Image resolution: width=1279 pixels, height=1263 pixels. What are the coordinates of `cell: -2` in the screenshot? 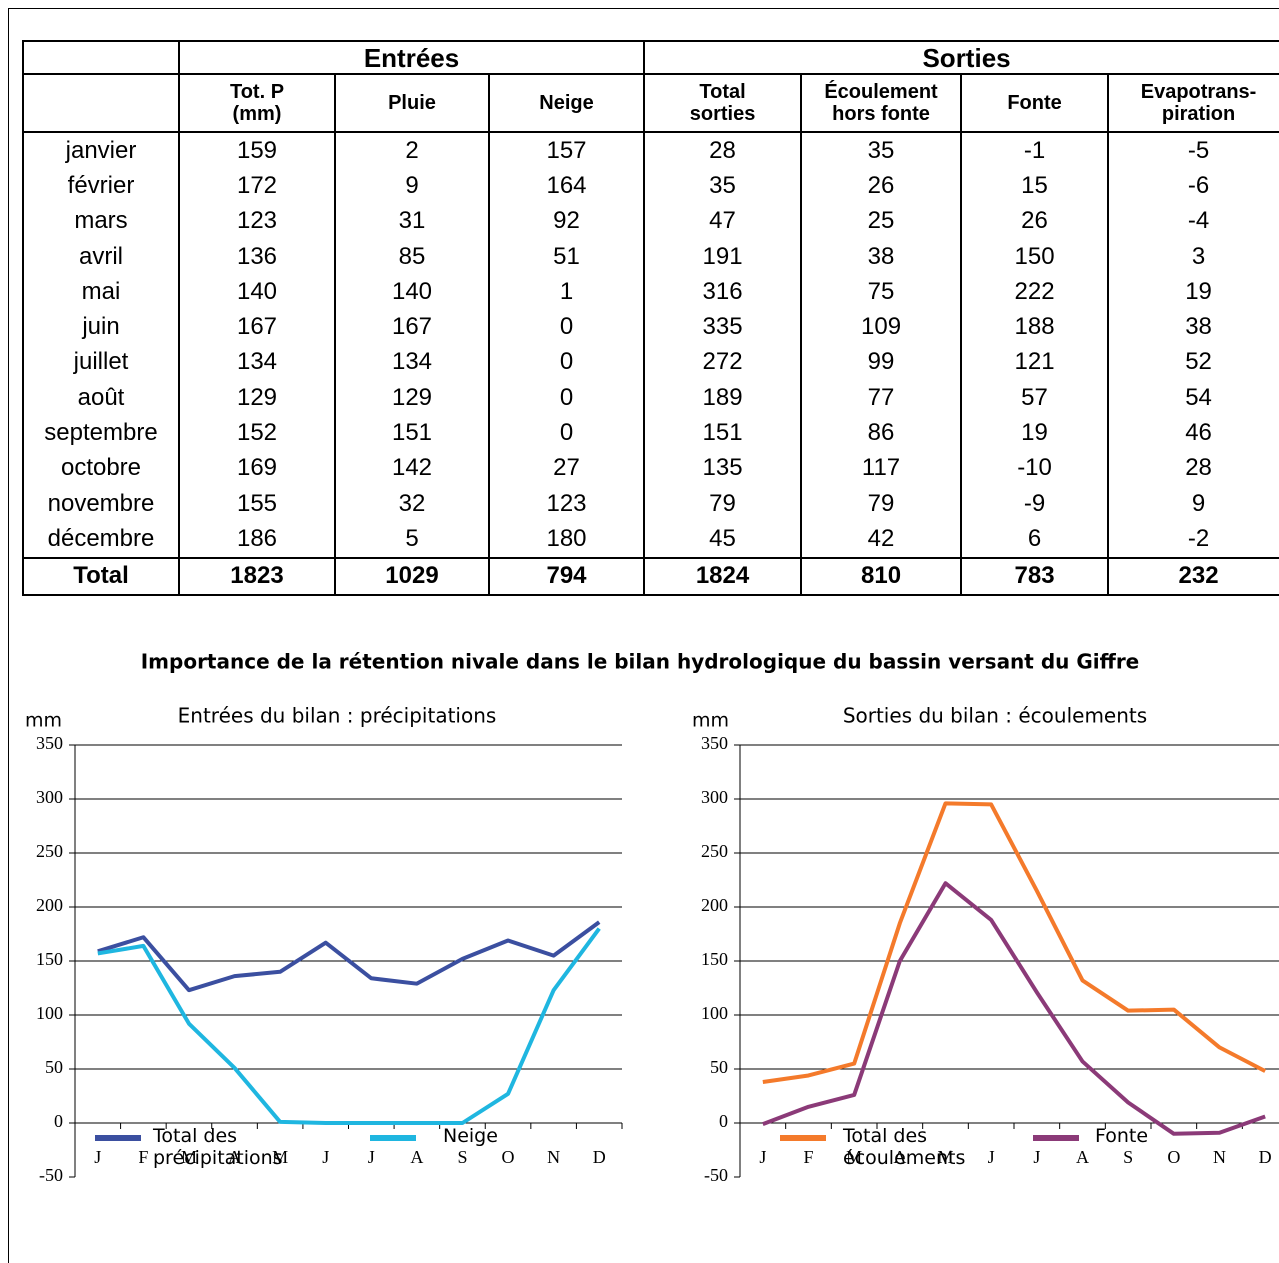 It's located at (1193, 539).